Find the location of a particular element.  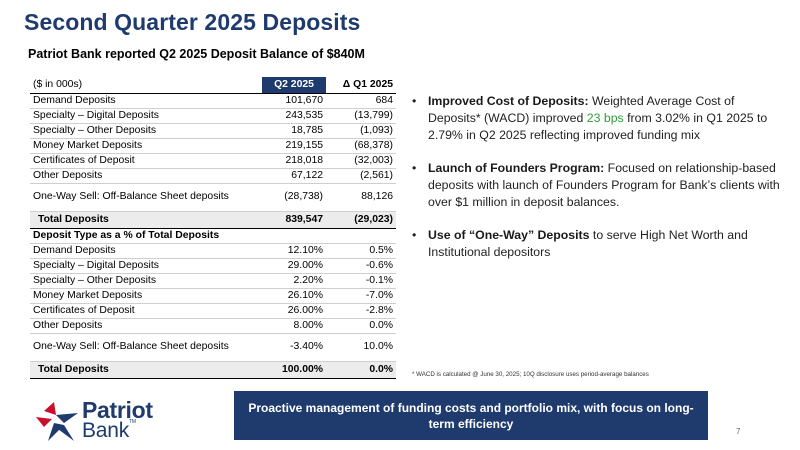

table-row: Certificates of Deposit 218,018 (32,003) is located at coordinates (213, 161).